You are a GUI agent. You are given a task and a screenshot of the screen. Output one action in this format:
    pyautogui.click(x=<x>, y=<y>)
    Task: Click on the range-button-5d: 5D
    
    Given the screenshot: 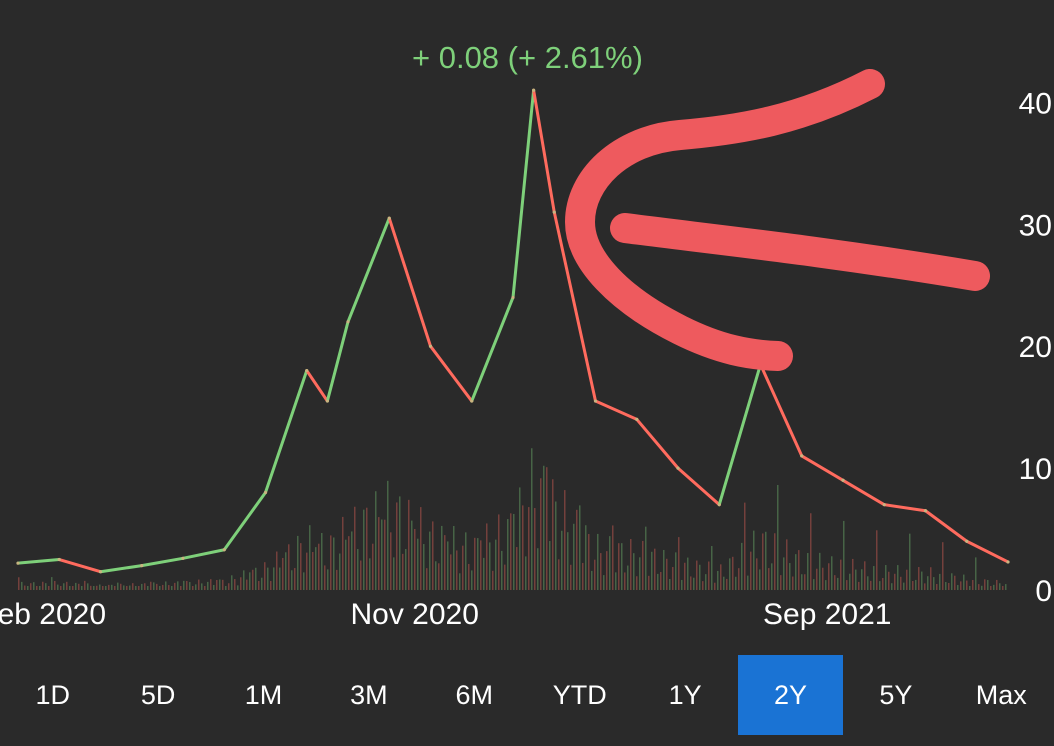 What is the action you would take?
    pyautogui.click(x=158, y=694)
    